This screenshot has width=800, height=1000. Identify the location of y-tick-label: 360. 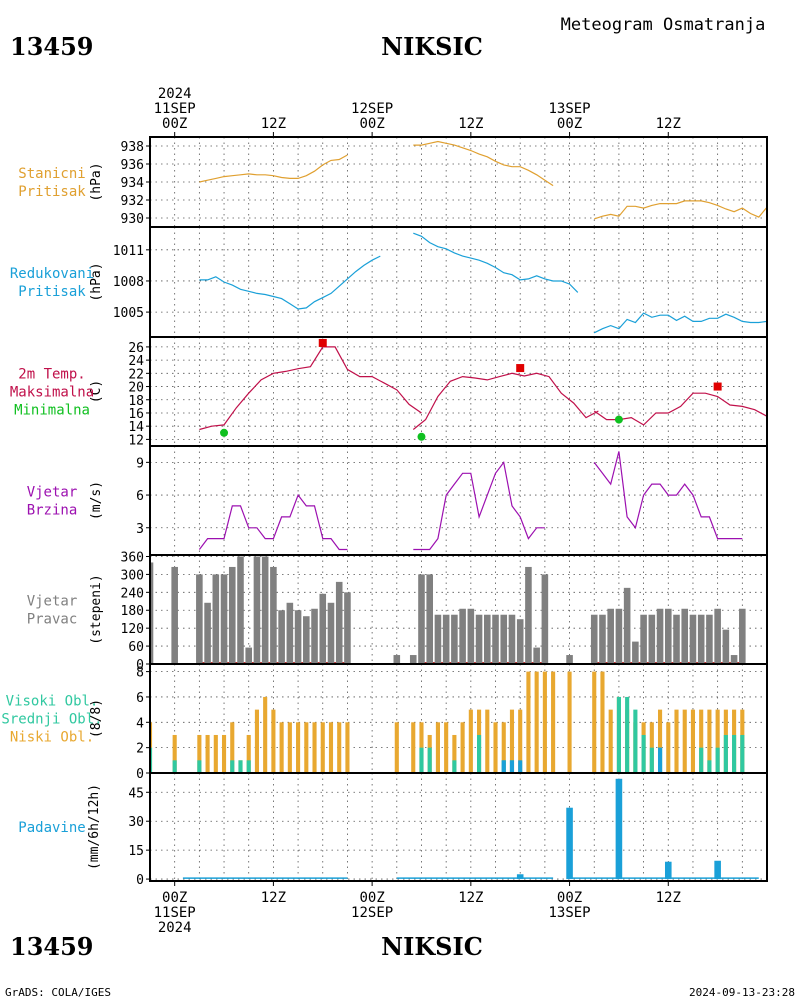
(132, 557).